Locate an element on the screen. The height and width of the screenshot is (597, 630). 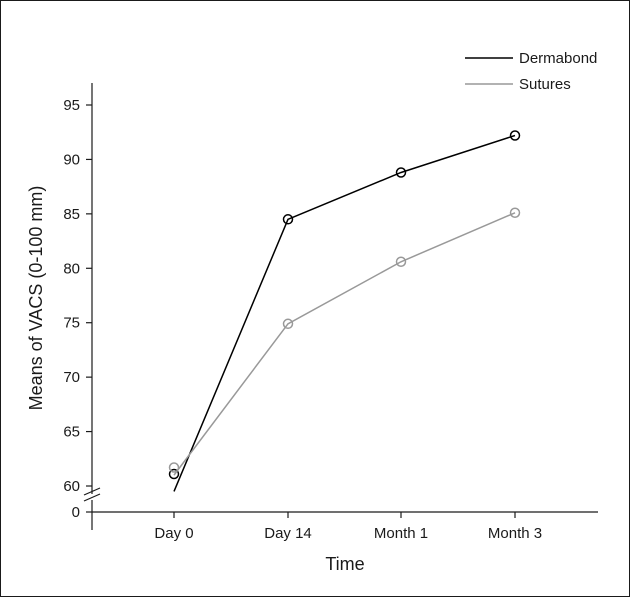
axis-break-mark-lower is located at coordinates (92, 497).